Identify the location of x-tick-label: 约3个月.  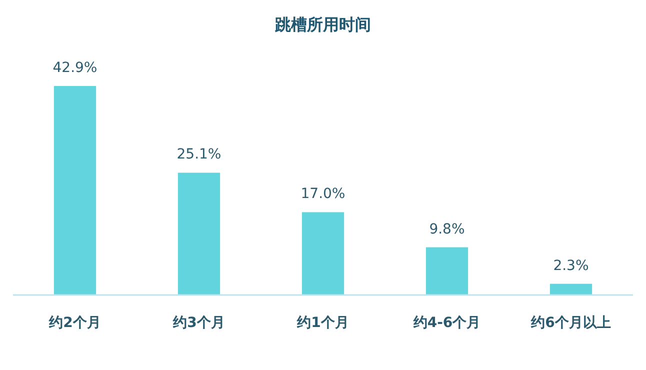
(198, 323).